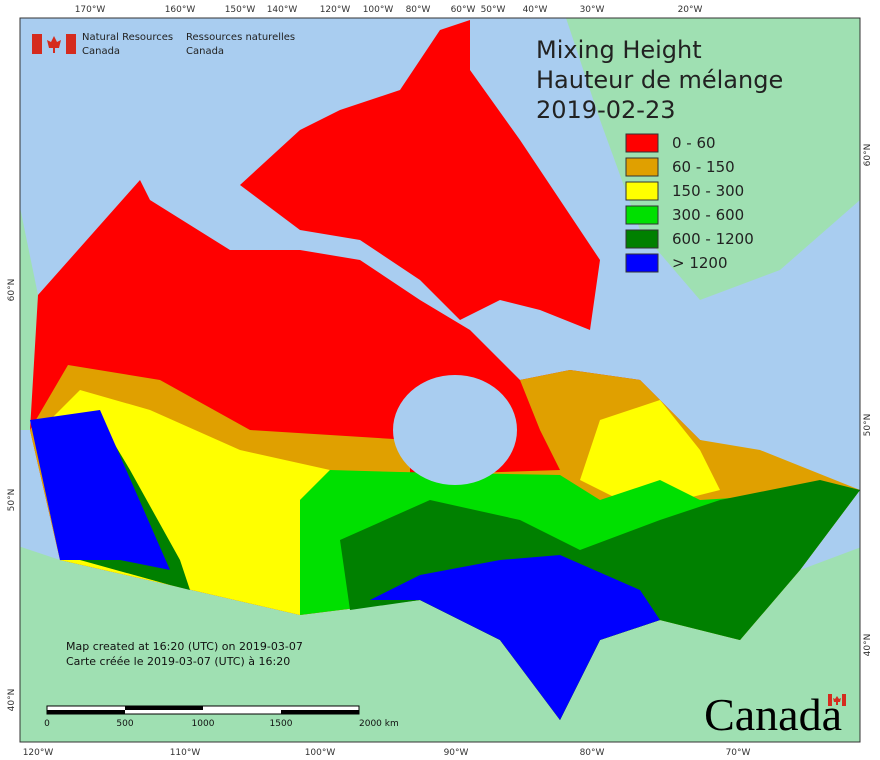 The image size is (880, 760). Describe the element at coordinates (592, 10) in the screenshot. I see `graticule-label: 30°W` at that location.